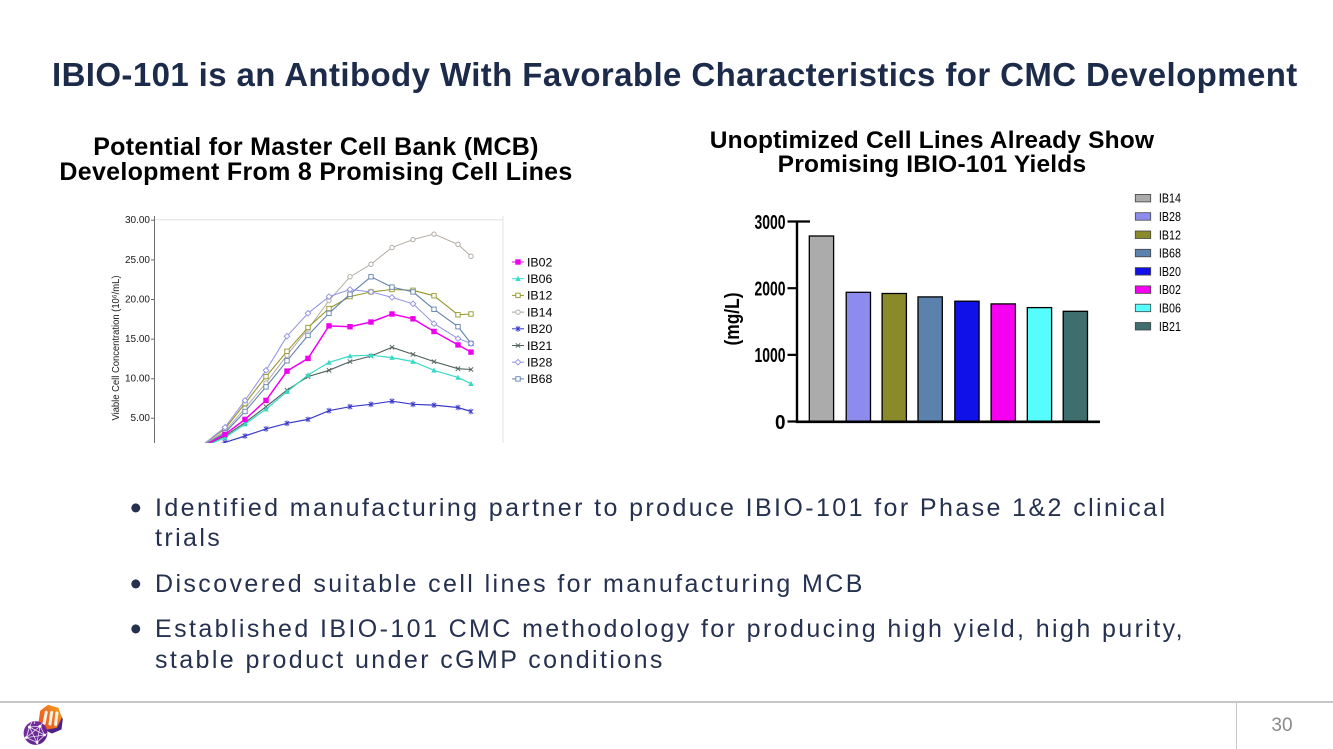 The height and width of the screenshot is (749, 1333). I want to click on svg-text: 25.00, so click(137, 260).